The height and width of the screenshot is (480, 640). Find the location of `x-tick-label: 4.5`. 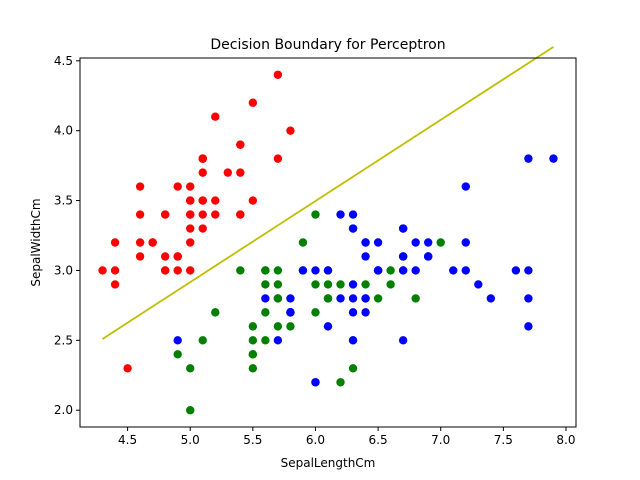

x-tick-label: 4.5 is located at coordinates (127, 440).